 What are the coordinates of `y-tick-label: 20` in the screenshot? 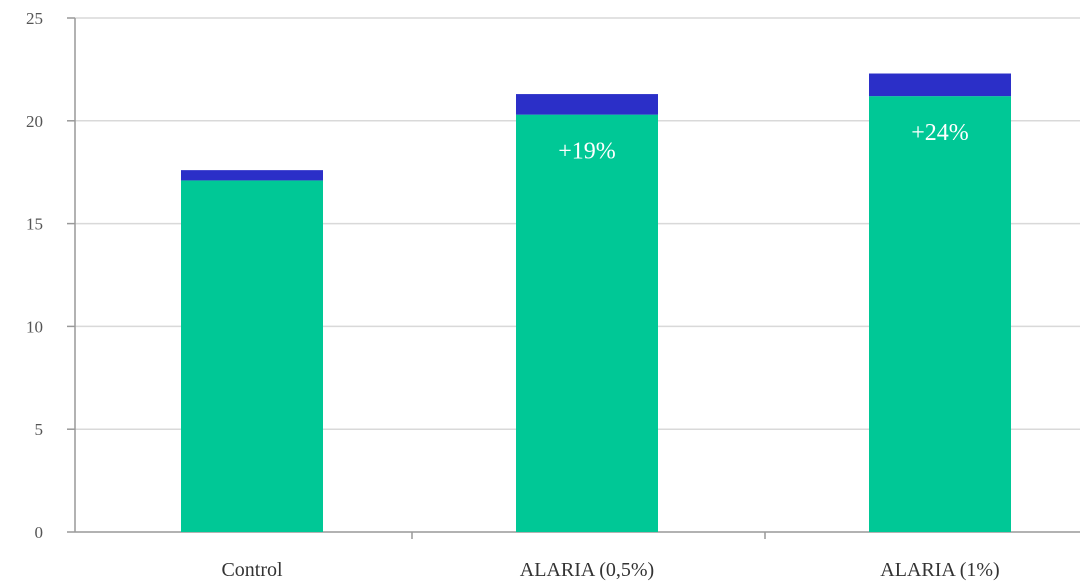 It's located at (34, 121).